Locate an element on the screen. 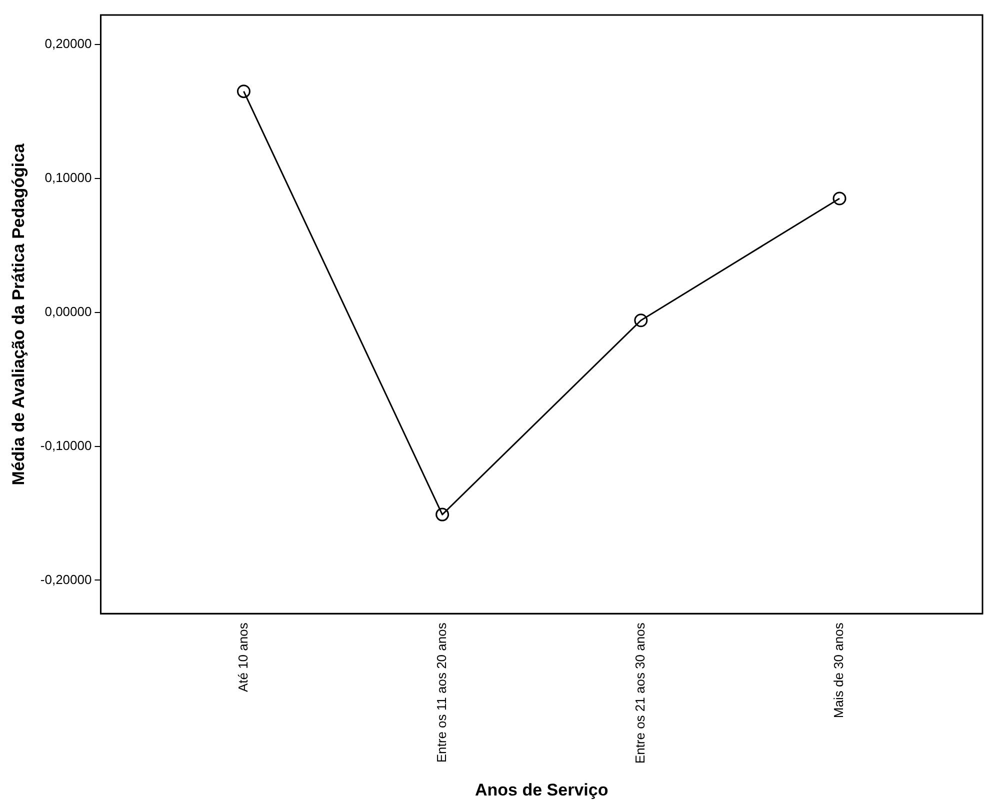 This screenshot has height=810, width=990. y-tick-label: -0,20000 is located at coordinates (66, 579).